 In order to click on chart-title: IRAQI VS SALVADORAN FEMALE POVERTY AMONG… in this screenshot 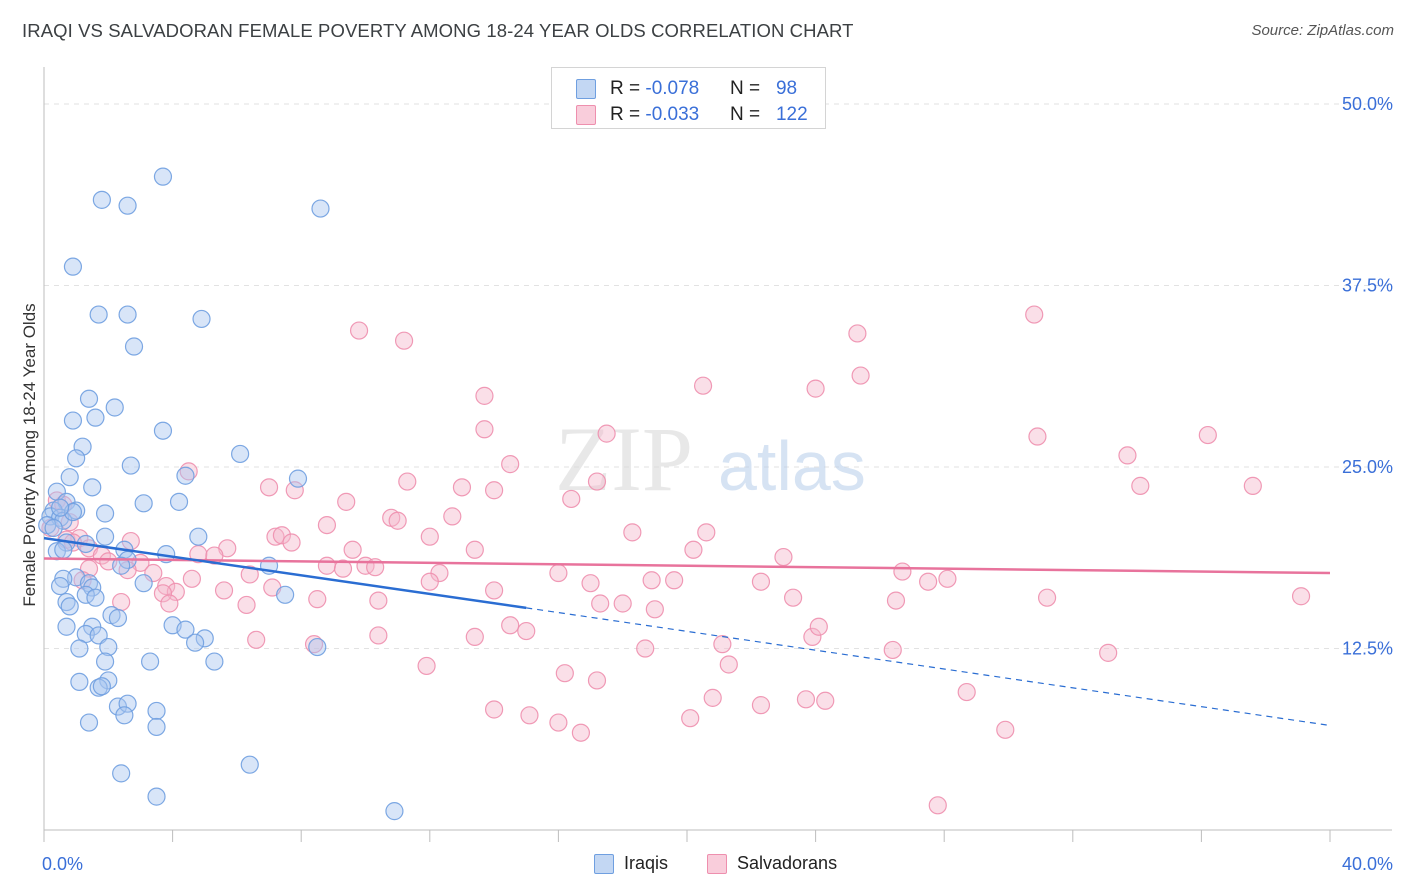, I will do `click(438, 30)`.